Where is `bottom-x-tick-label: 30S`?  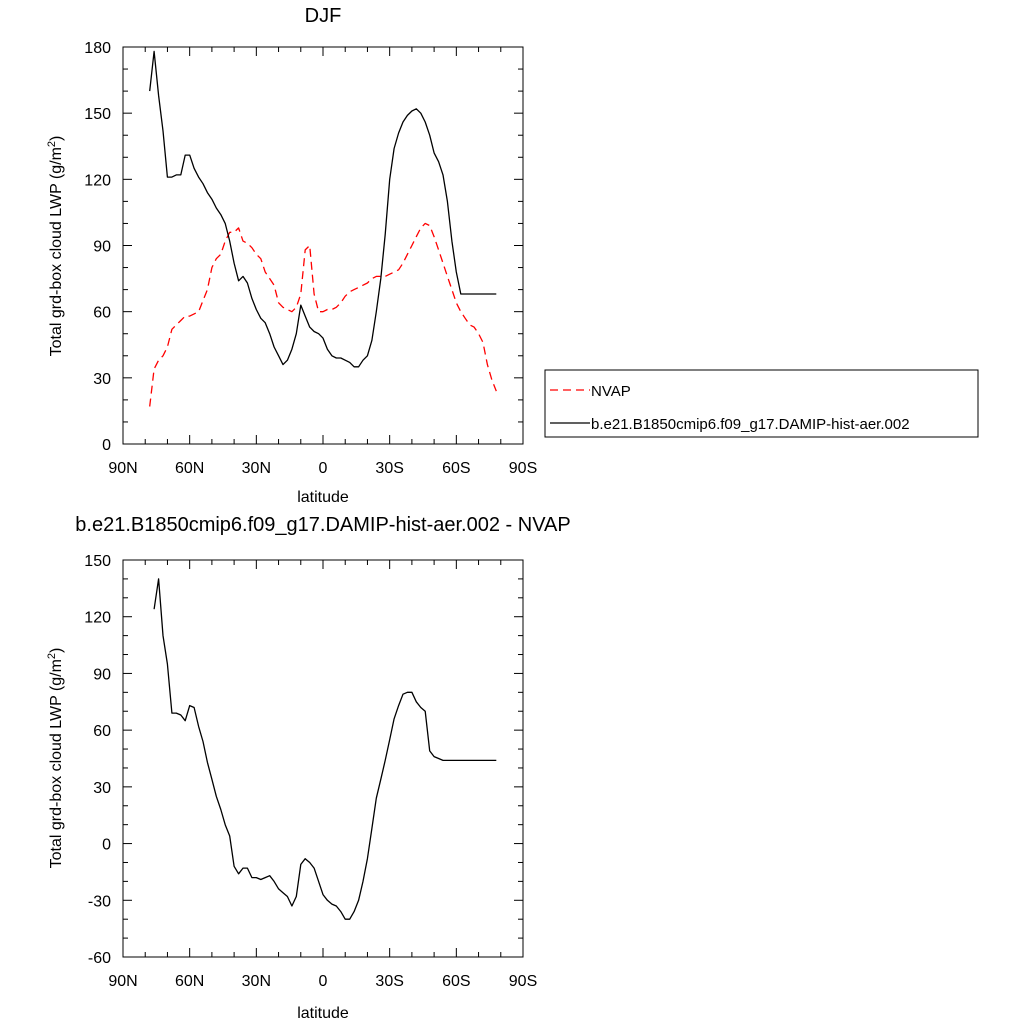 bottom-x-tick-label: 30S is located at coordinates (389, 981).